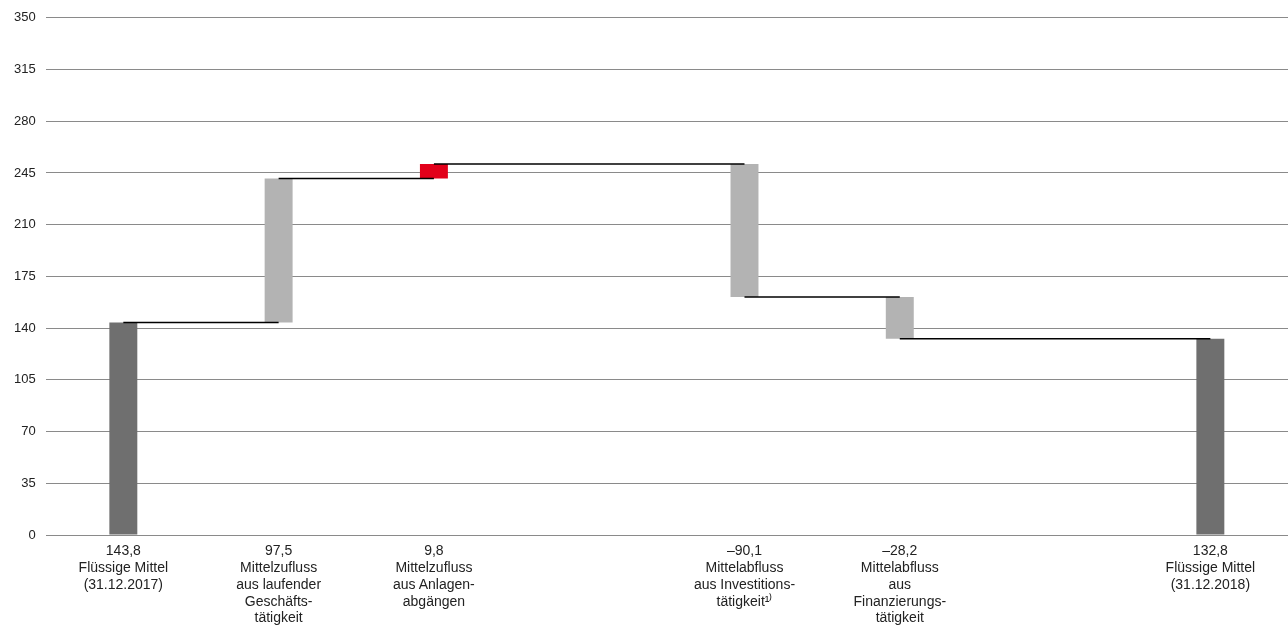  Describe the element at coordinates (434, 584) in the screenshot. I see `x-tick-label: Mittelzufluss aus Anlagen- abgängen` at that location.